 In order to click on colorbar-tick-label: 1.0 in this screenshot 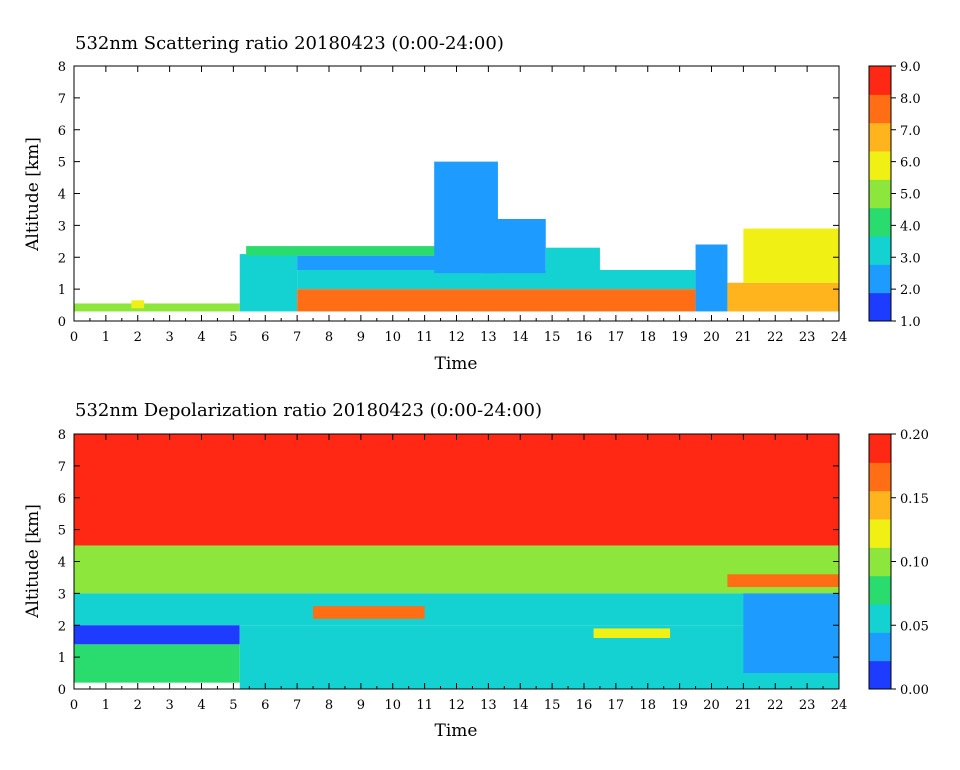, I will do `click(910, 322)`.